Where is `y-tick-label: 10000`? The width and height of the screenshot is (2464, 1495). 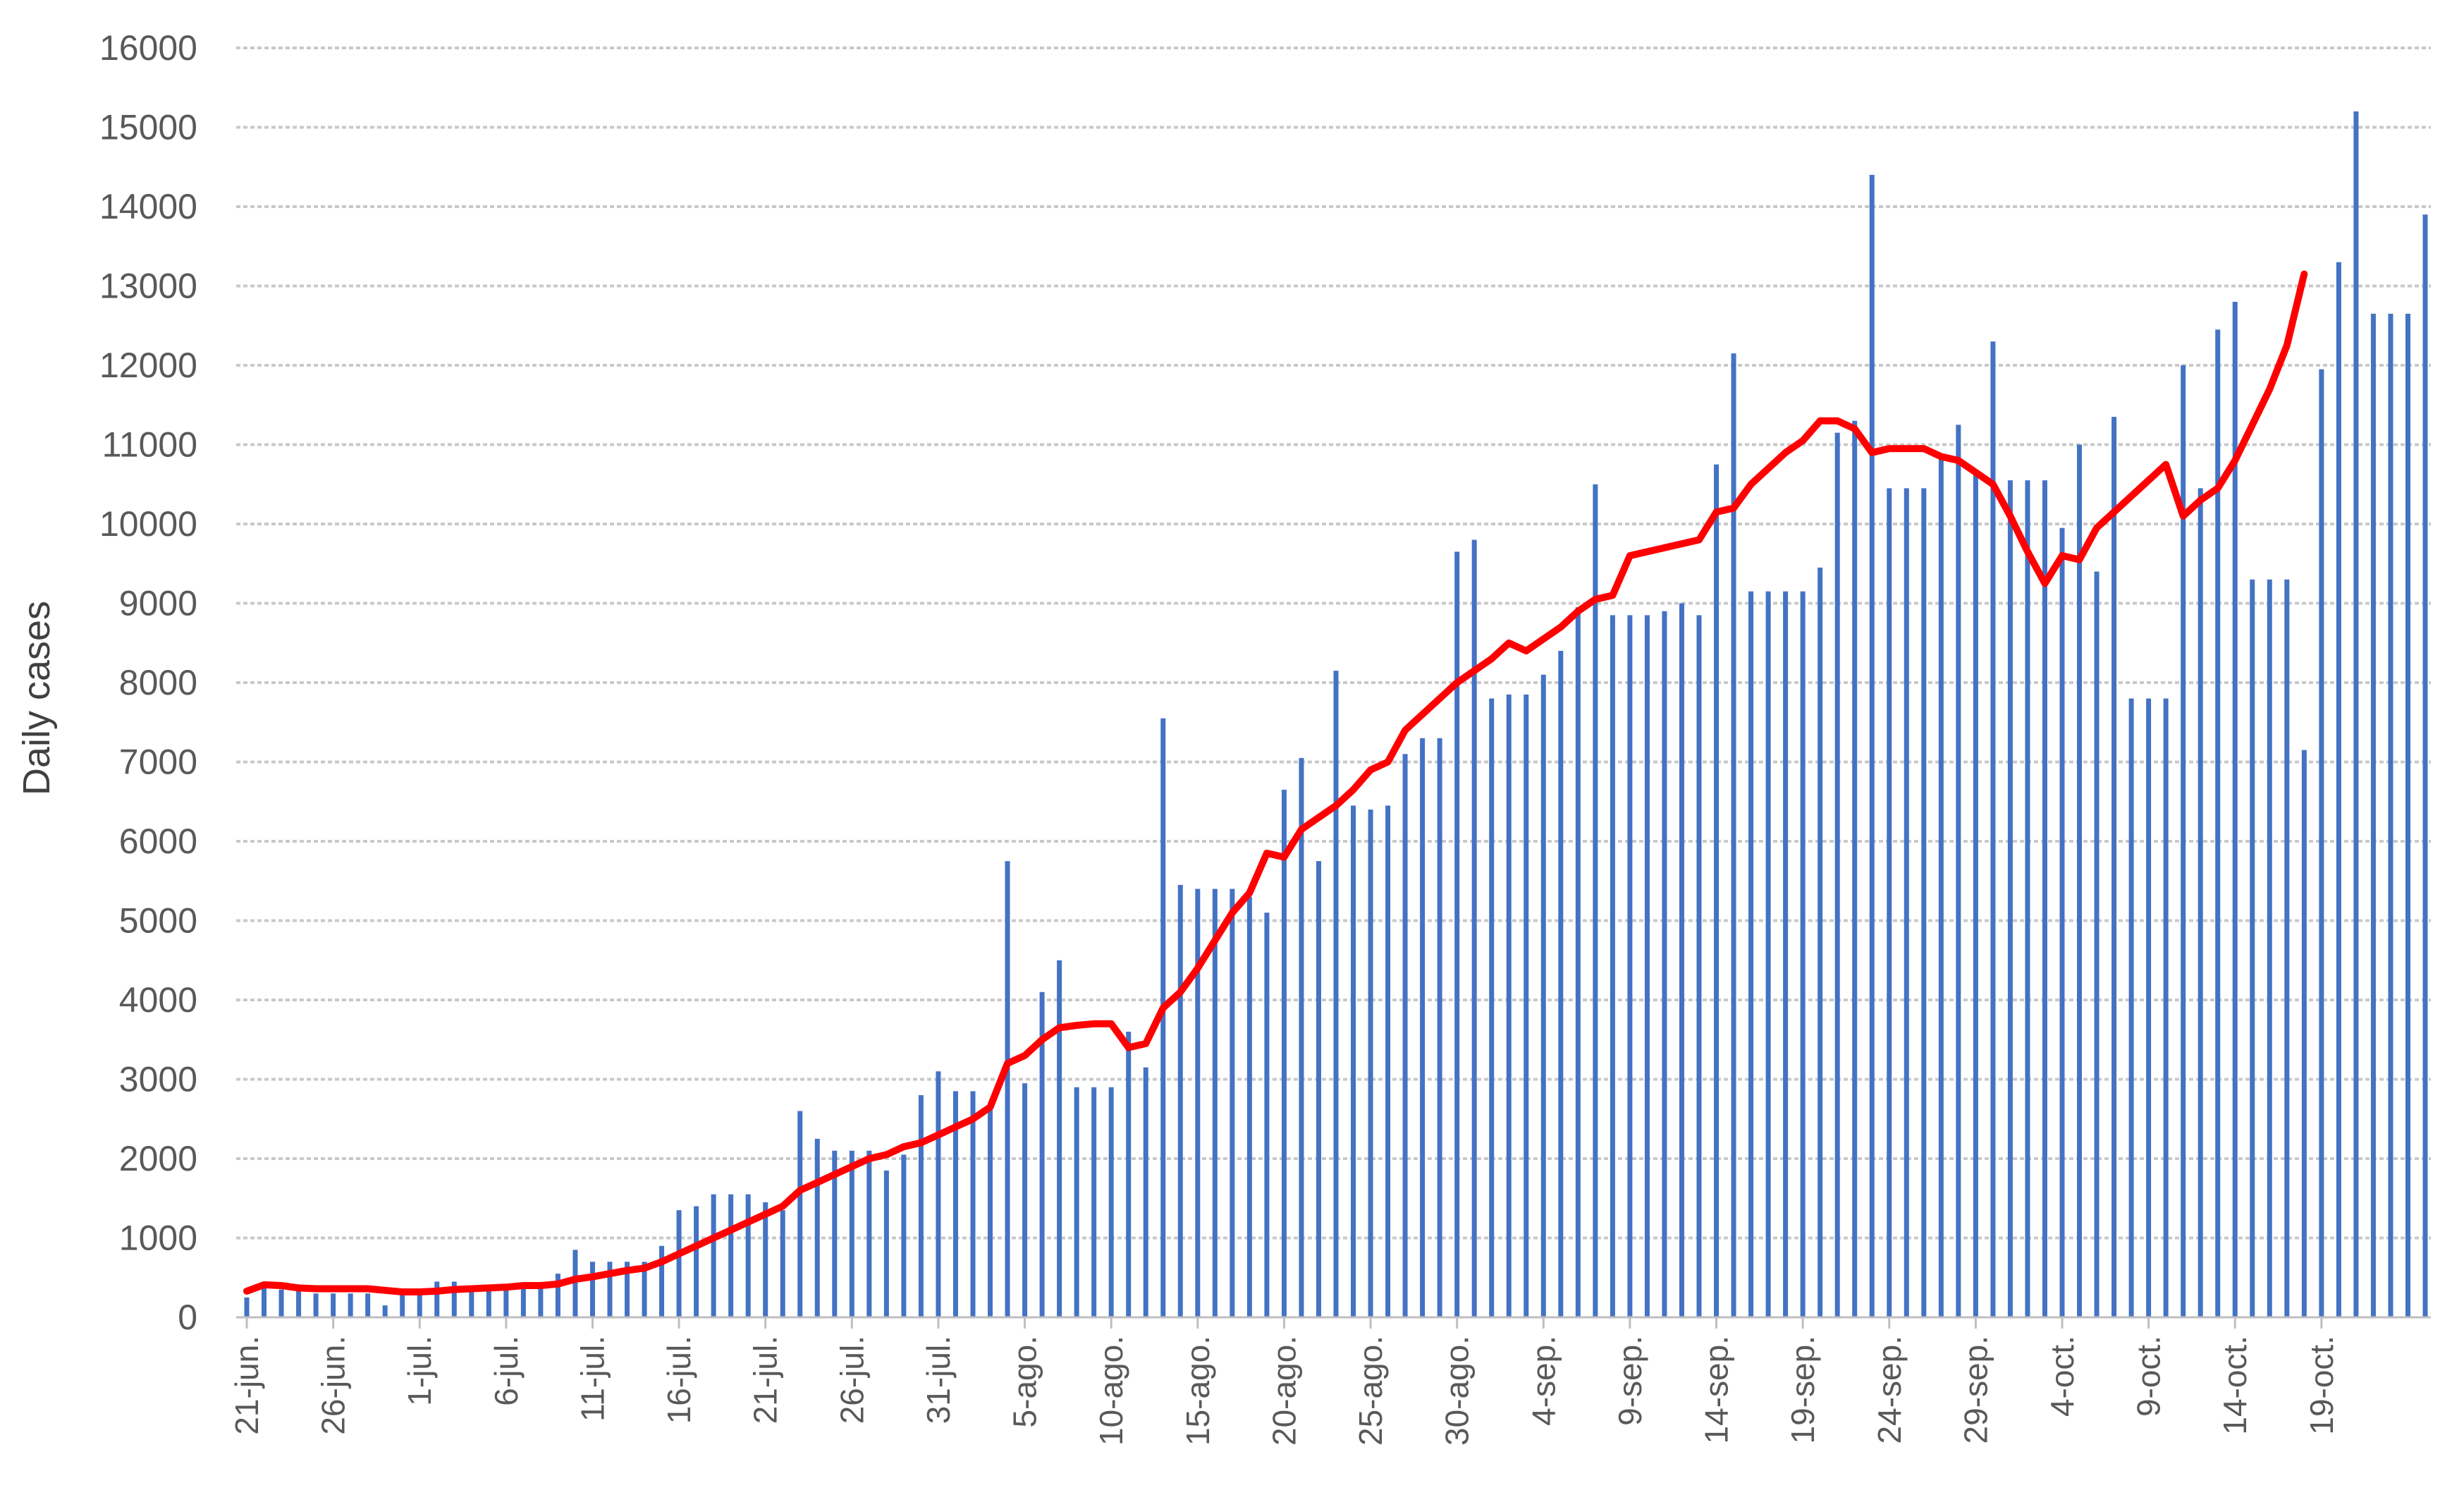
y-tick-label: 10000 is located at coordinates (148, 524).